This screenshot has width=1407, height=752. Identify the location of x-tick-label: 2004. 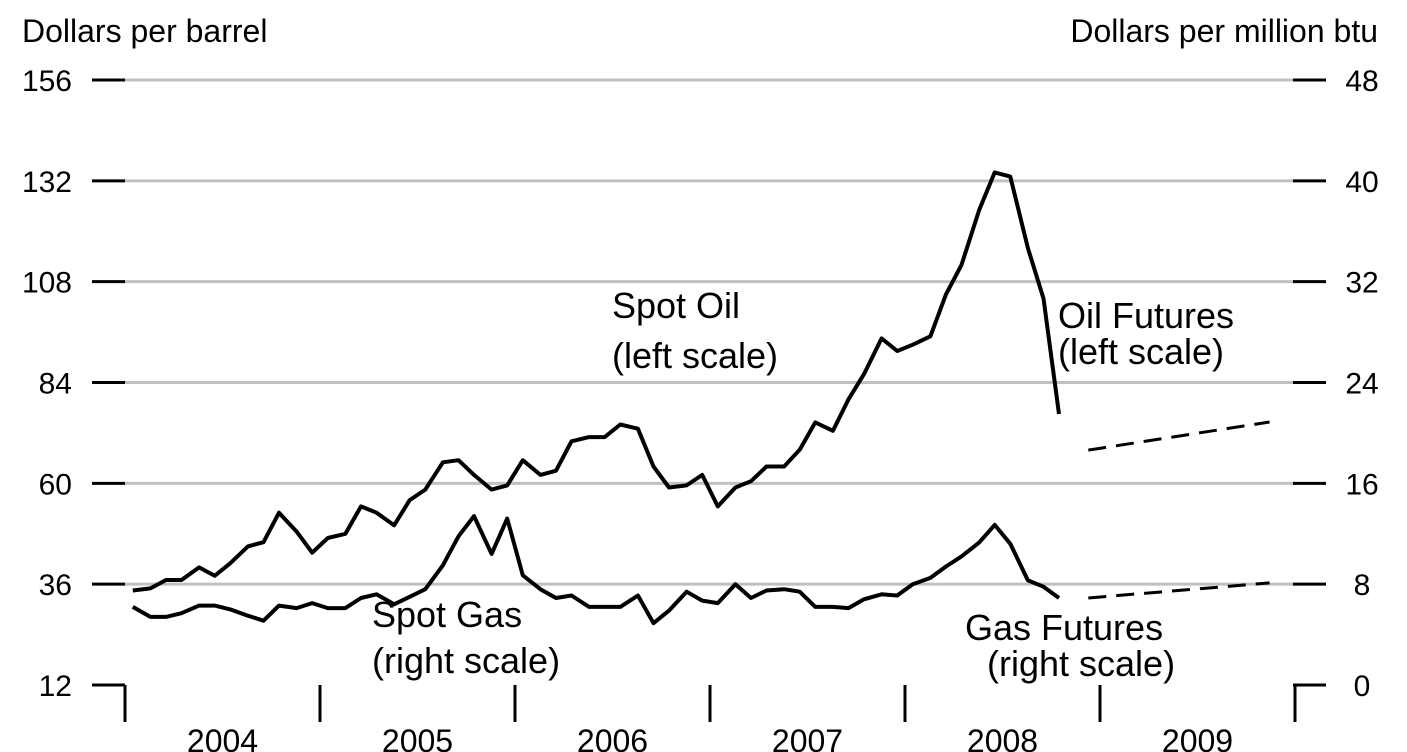
(222, 737).